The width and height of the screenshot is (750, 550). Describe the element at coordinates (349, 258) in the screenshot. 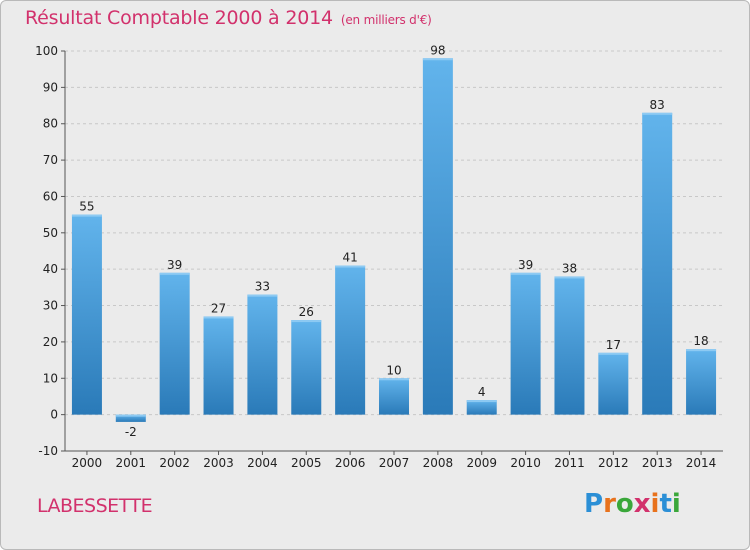

I see `data-label-2006: 41` at that location.